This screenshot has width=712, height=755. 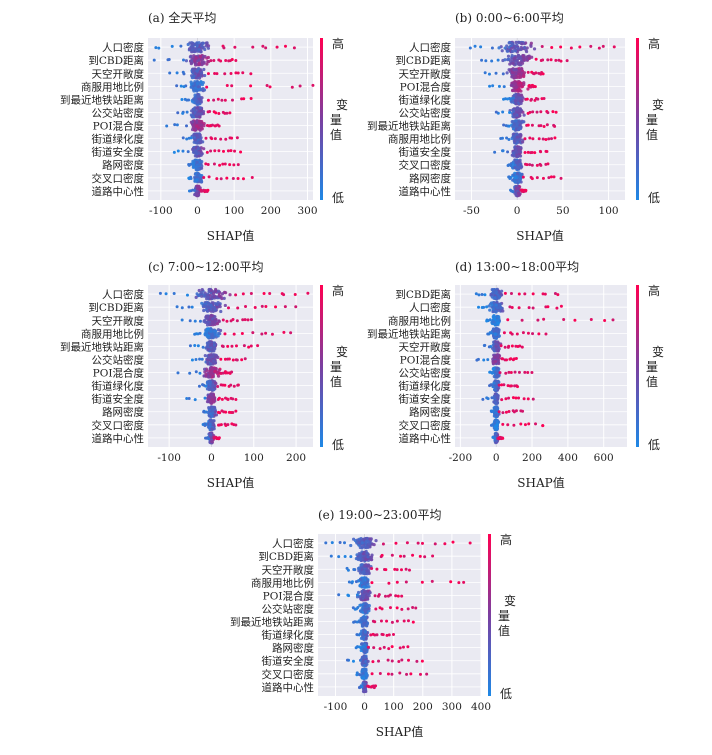 I want to click on x-tick-label: 300, so click(x=307, y=211).